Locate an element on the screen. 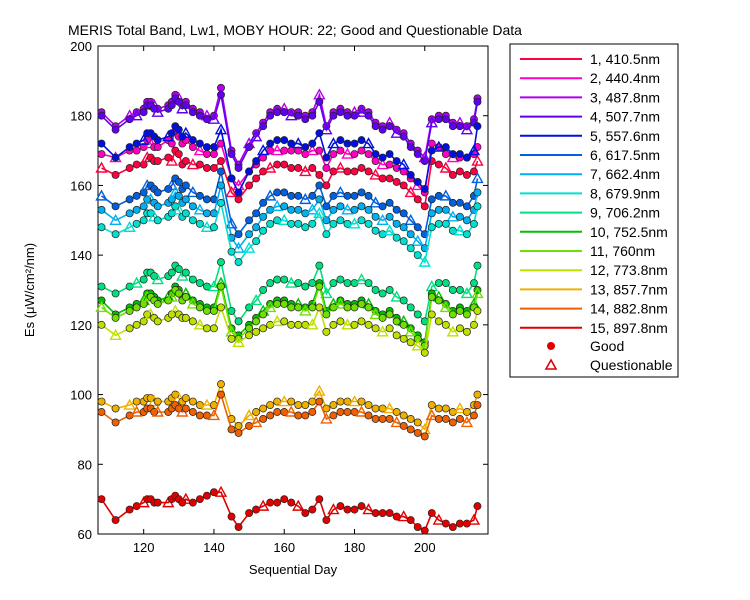 The width and height of the screenshot is (750, 600). legend-good-marker is located at coordinates (551, 346).